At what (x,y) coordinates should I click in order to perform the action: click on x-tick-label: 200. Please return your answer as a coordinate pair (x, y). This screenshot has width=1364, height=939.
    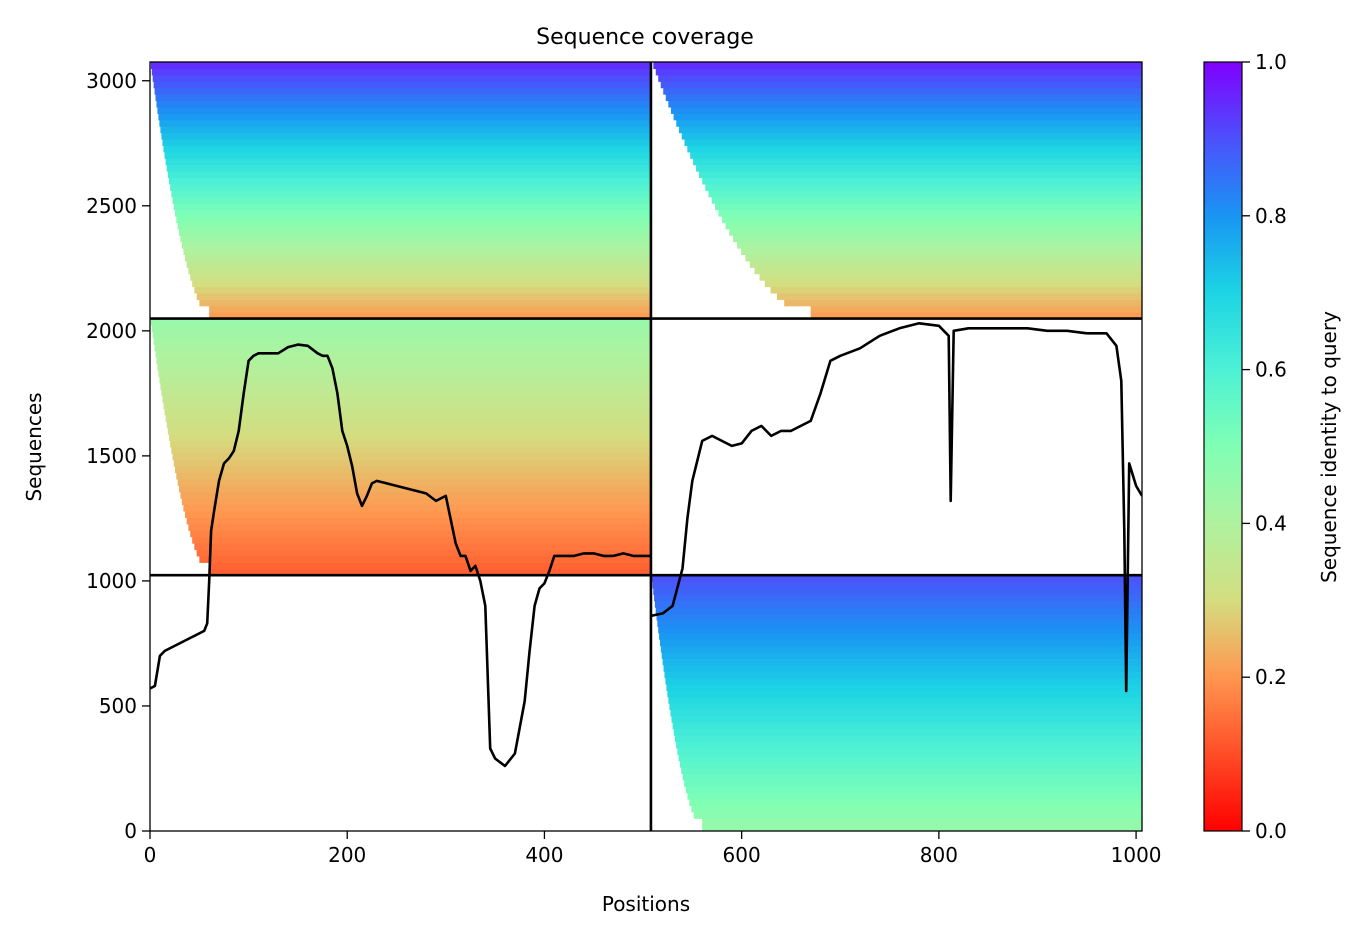
    Looking at the image, I should click on (347, 855).